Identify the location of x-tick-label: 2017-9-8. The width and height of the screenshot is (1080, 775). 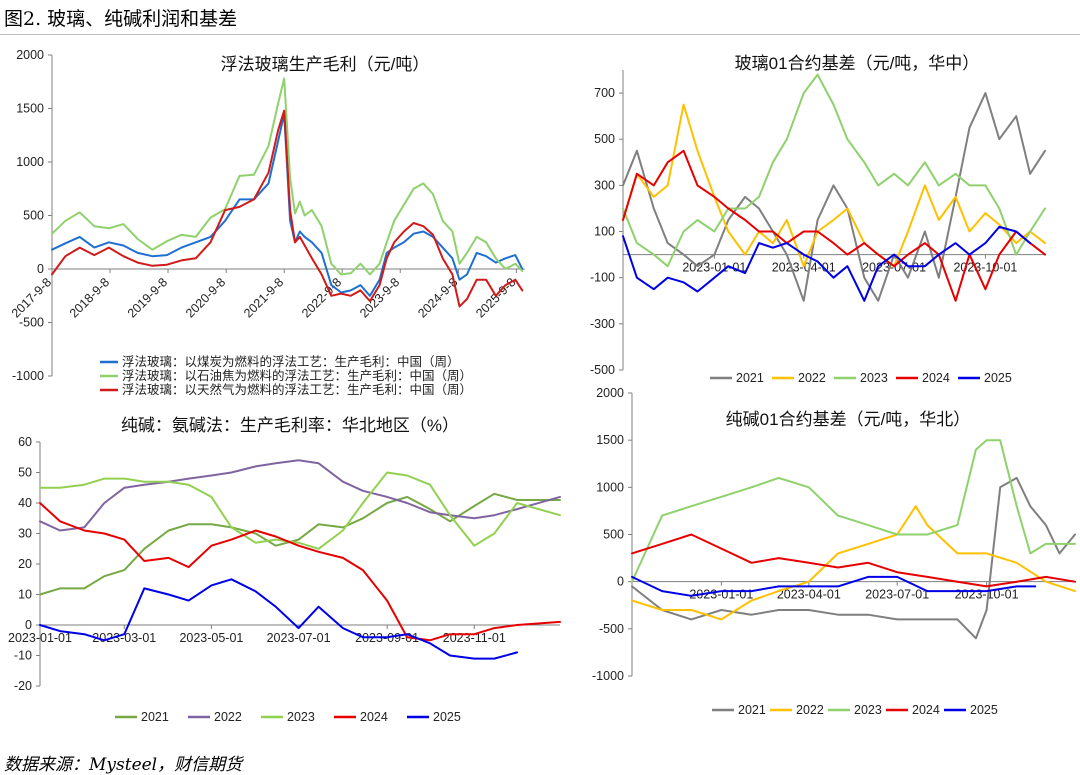
(31, 297).